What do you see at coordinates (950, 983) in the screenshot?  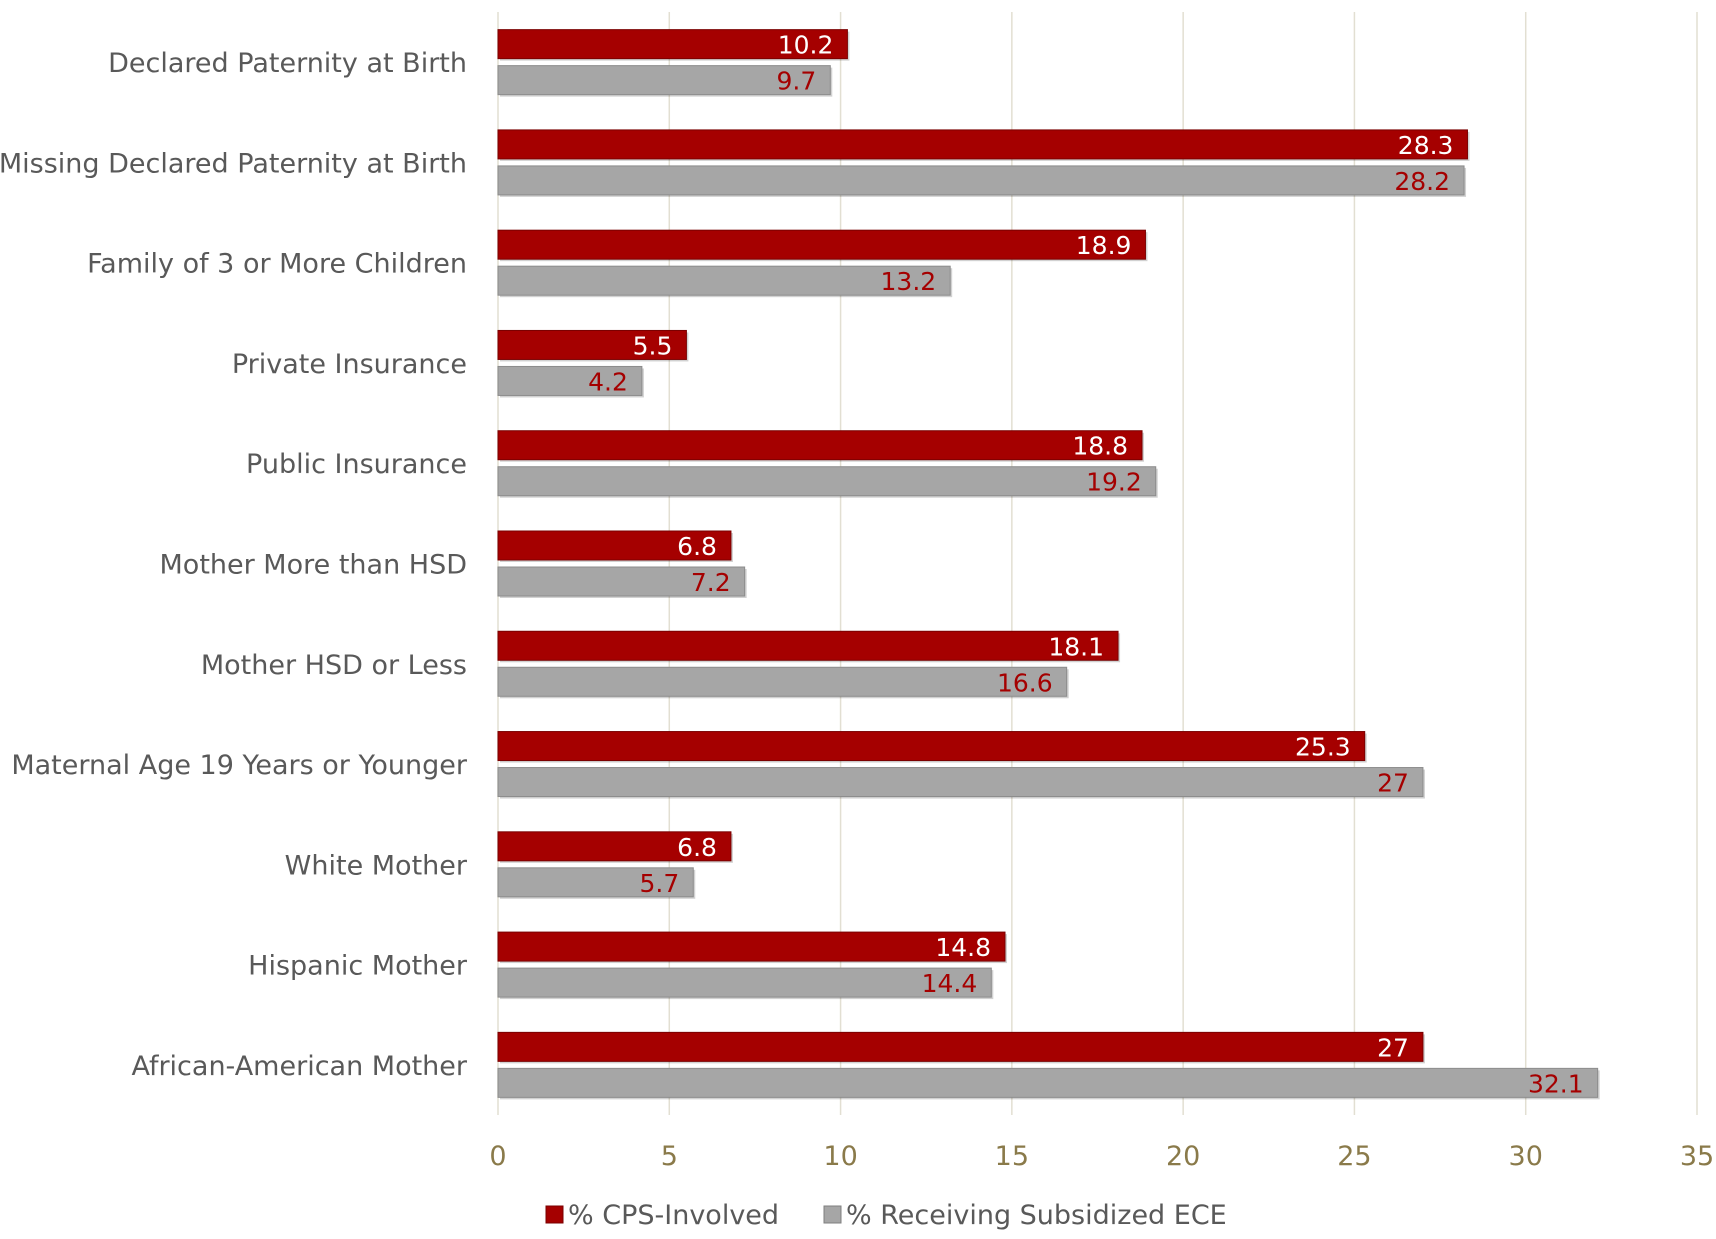 I see `data-label: 14.4` at bounding box center [950, 983].